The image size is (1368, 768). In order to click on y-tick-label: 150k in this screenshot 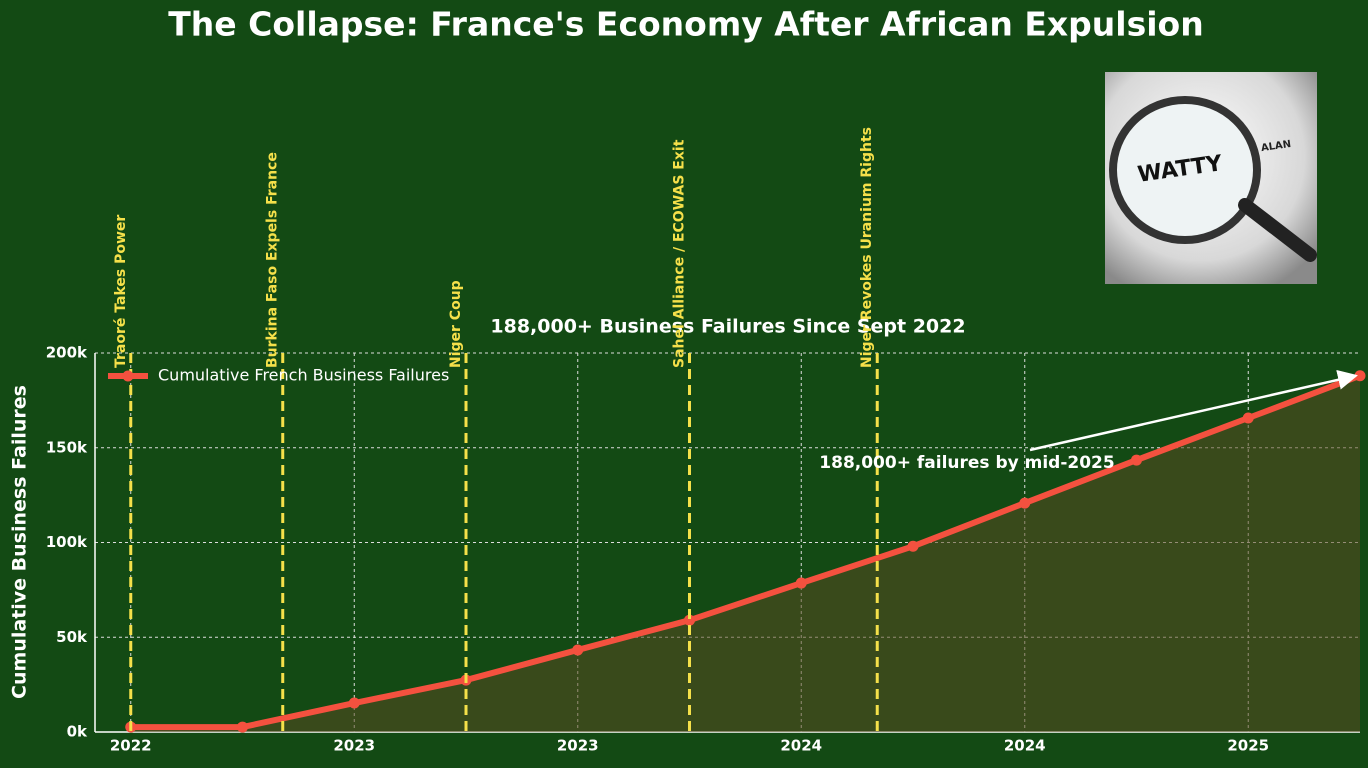, I will do `click(67, 447)`.